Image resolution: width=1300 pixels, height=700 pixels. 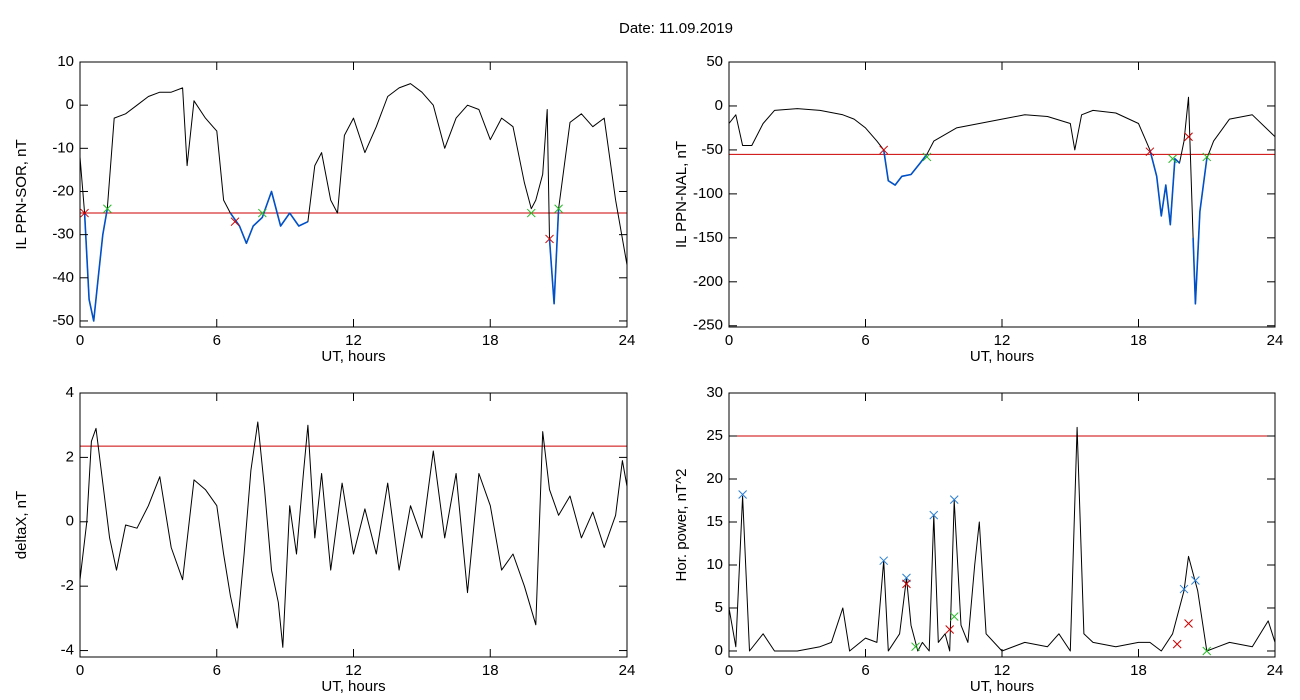 I want to click on y-tick-label: -50, so click(x=63, y=320).